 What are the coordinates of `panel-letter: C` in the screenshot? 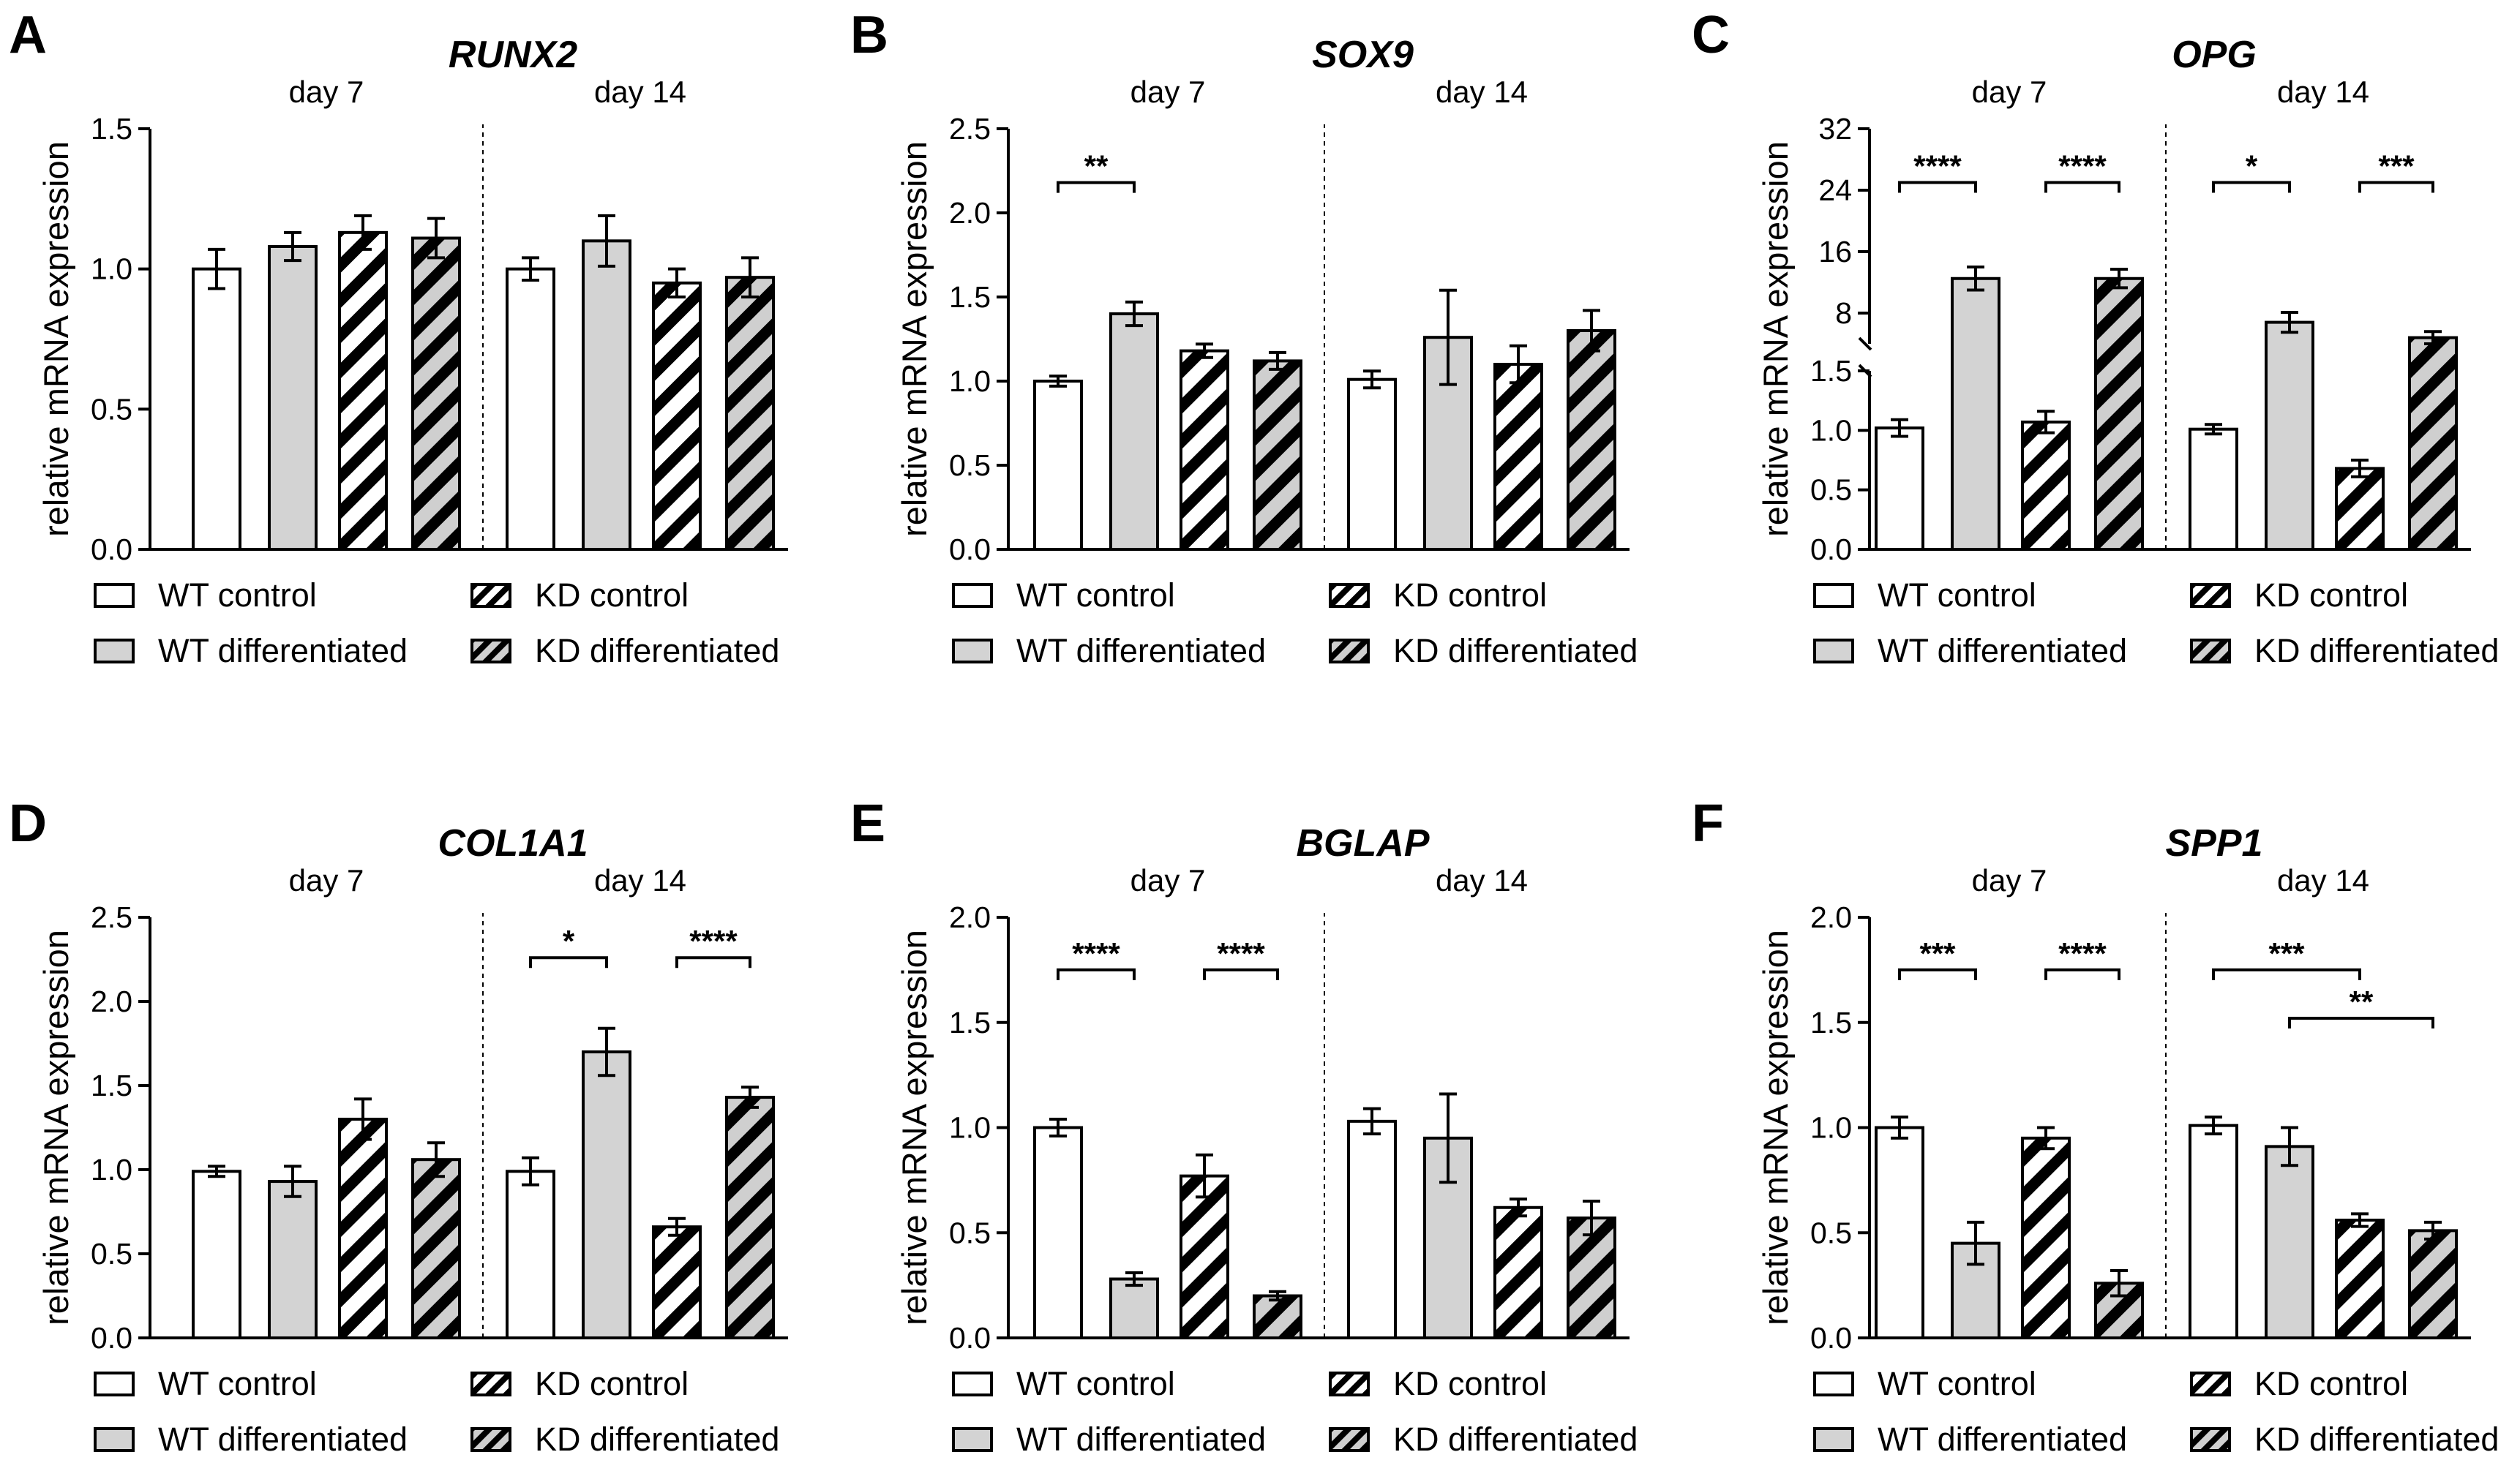 It's located at (1711, 35).